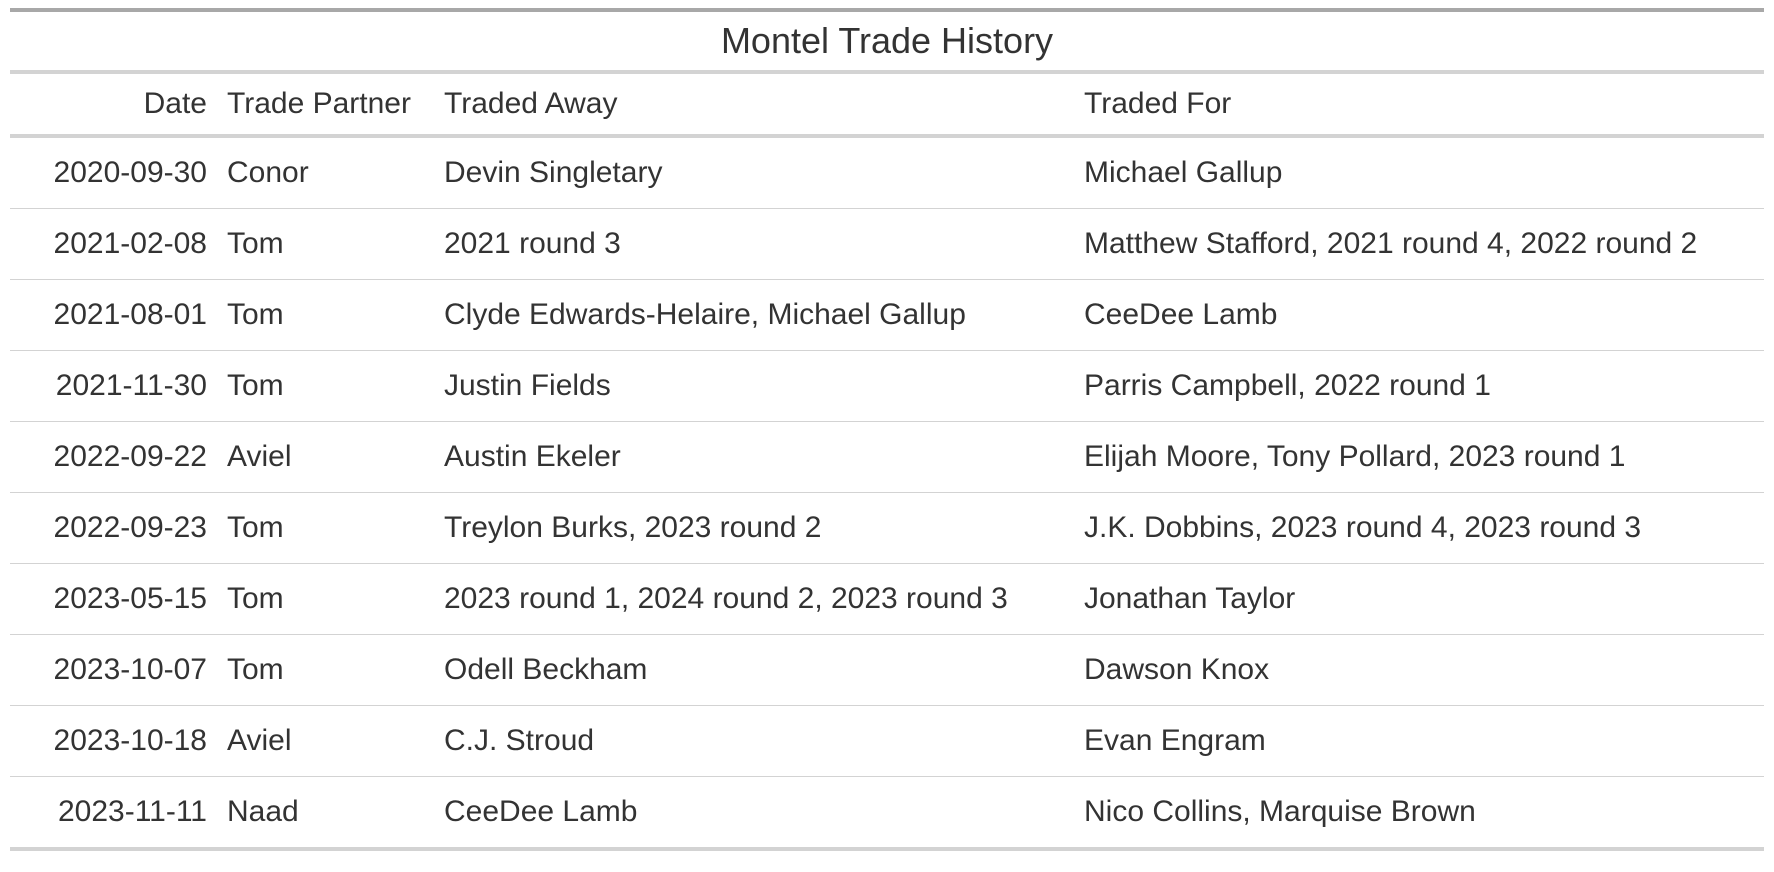 This screenshot has height=872, width=1774. What do you see at coordinates (113, 172) in the screenshot?
I see `cell-date: 2020-09-30` at bounding box center [113, 172].